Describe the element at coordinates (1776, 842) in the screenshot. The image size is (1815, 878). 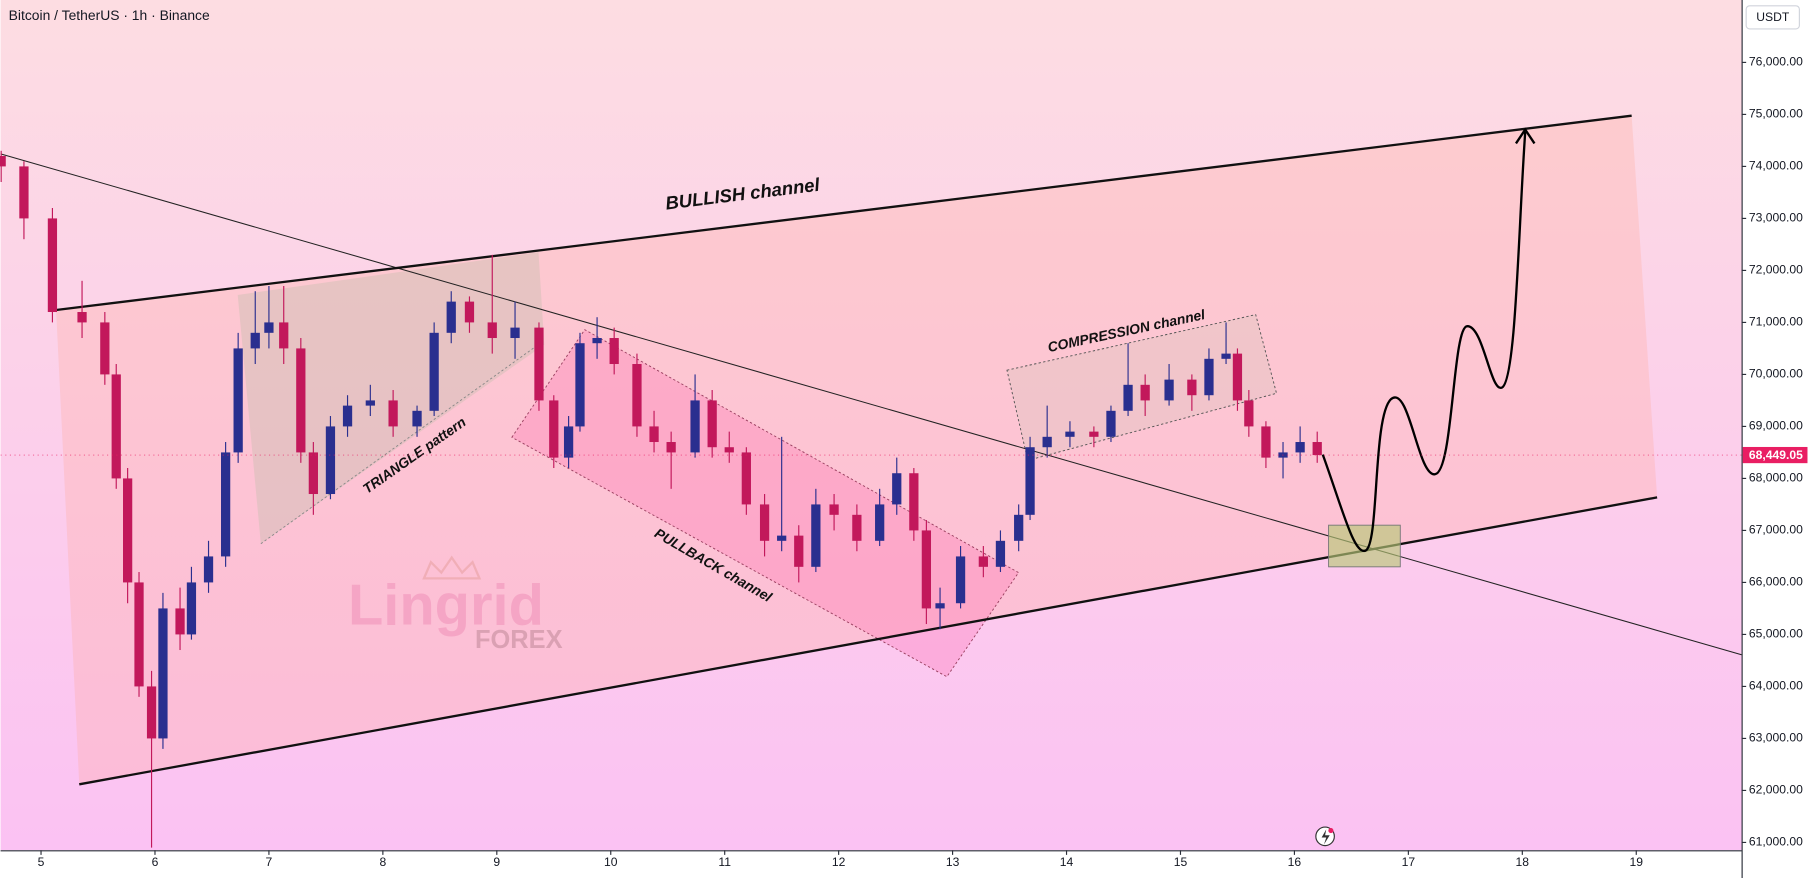
I see `y-tick-label: 61,000.00` at that location.